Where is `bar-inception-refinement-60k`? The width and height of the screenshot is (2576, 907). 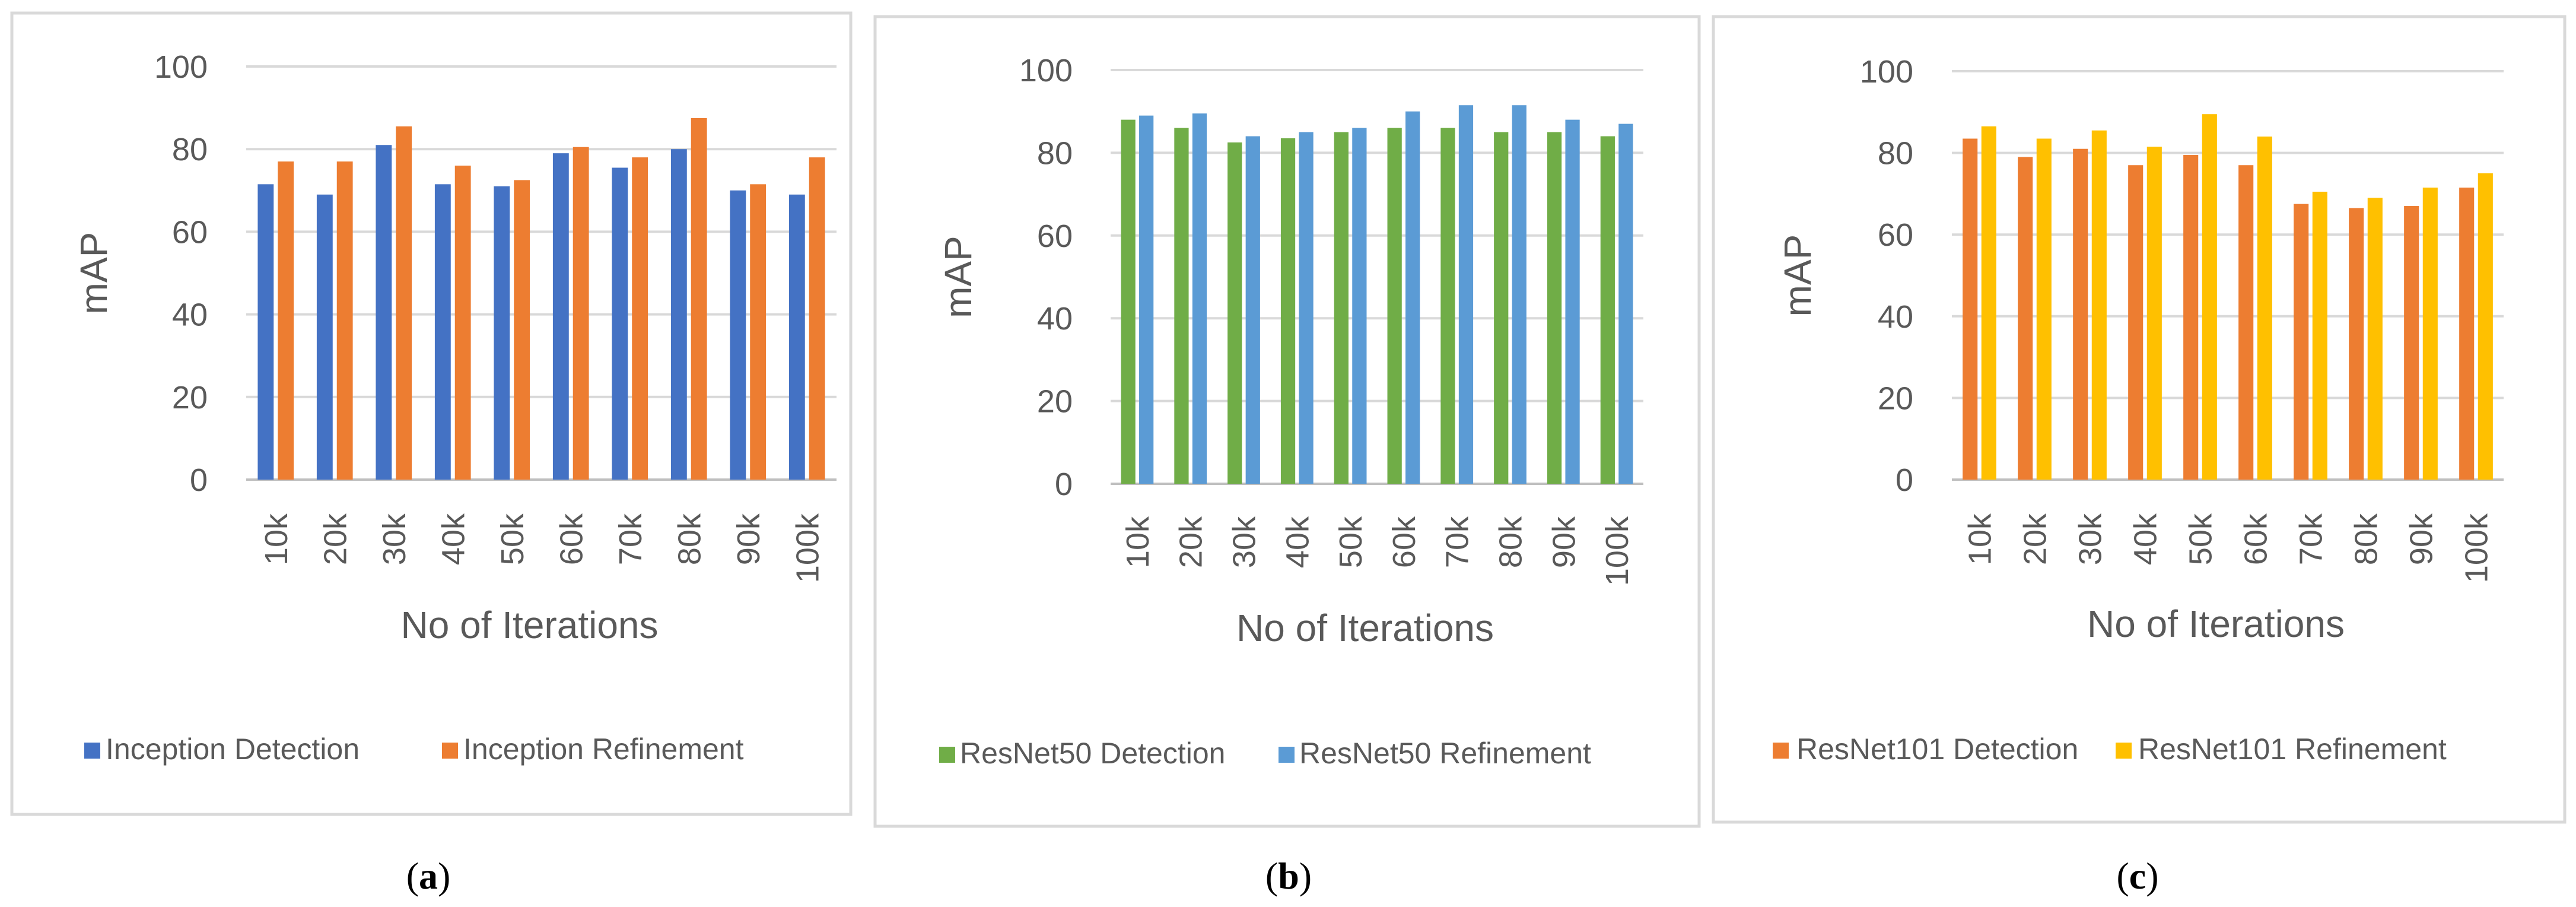 bar-inception-refinement-60k is located at coordinates (581, 313).